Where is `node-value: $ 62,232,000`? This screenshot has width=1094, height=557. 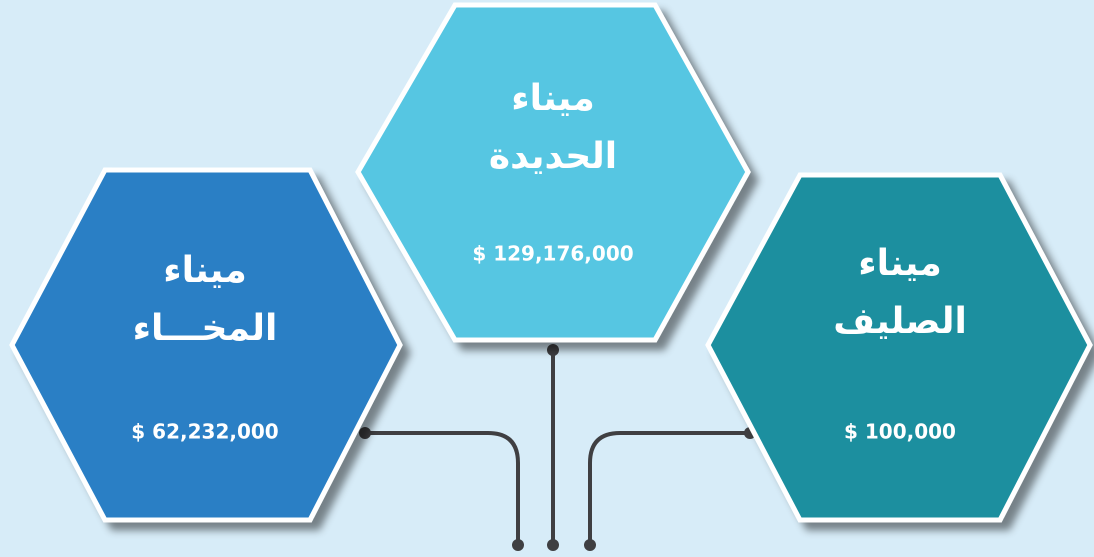 node-value: $ 62,232,000 is located at coordinates (204, 432).